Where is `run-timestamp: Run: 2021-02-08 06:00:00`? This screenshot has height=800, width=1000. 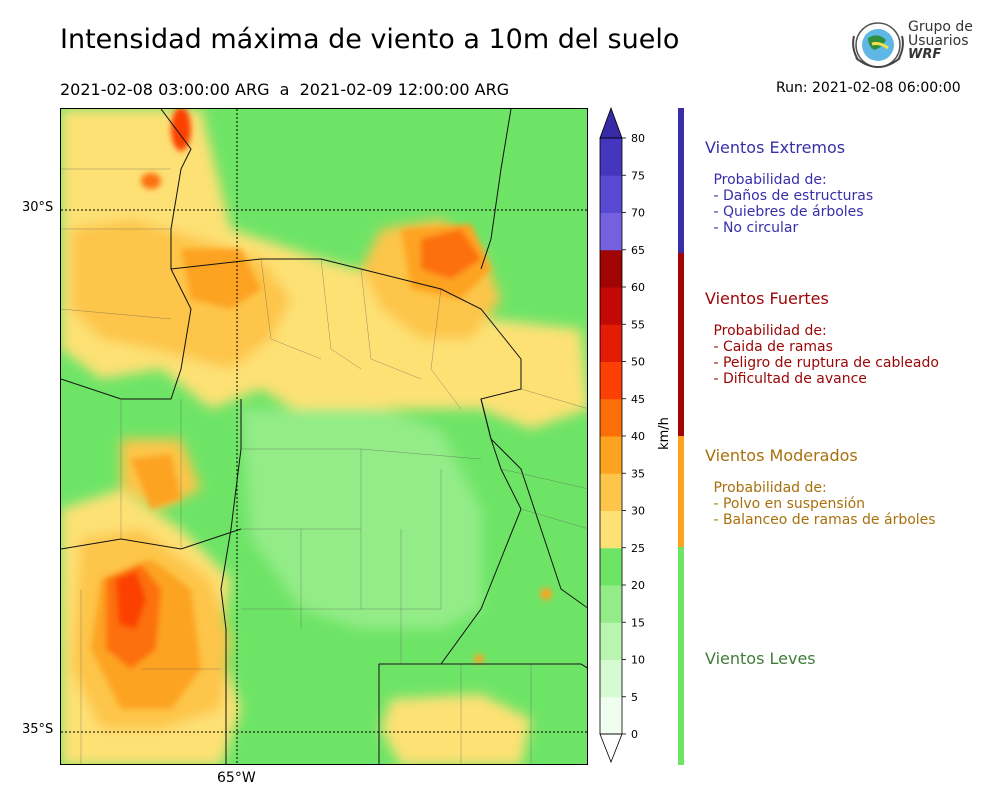 run-timestamp: Run: 2021-02-08 06:00:00 is located at coordinates (868, 88).